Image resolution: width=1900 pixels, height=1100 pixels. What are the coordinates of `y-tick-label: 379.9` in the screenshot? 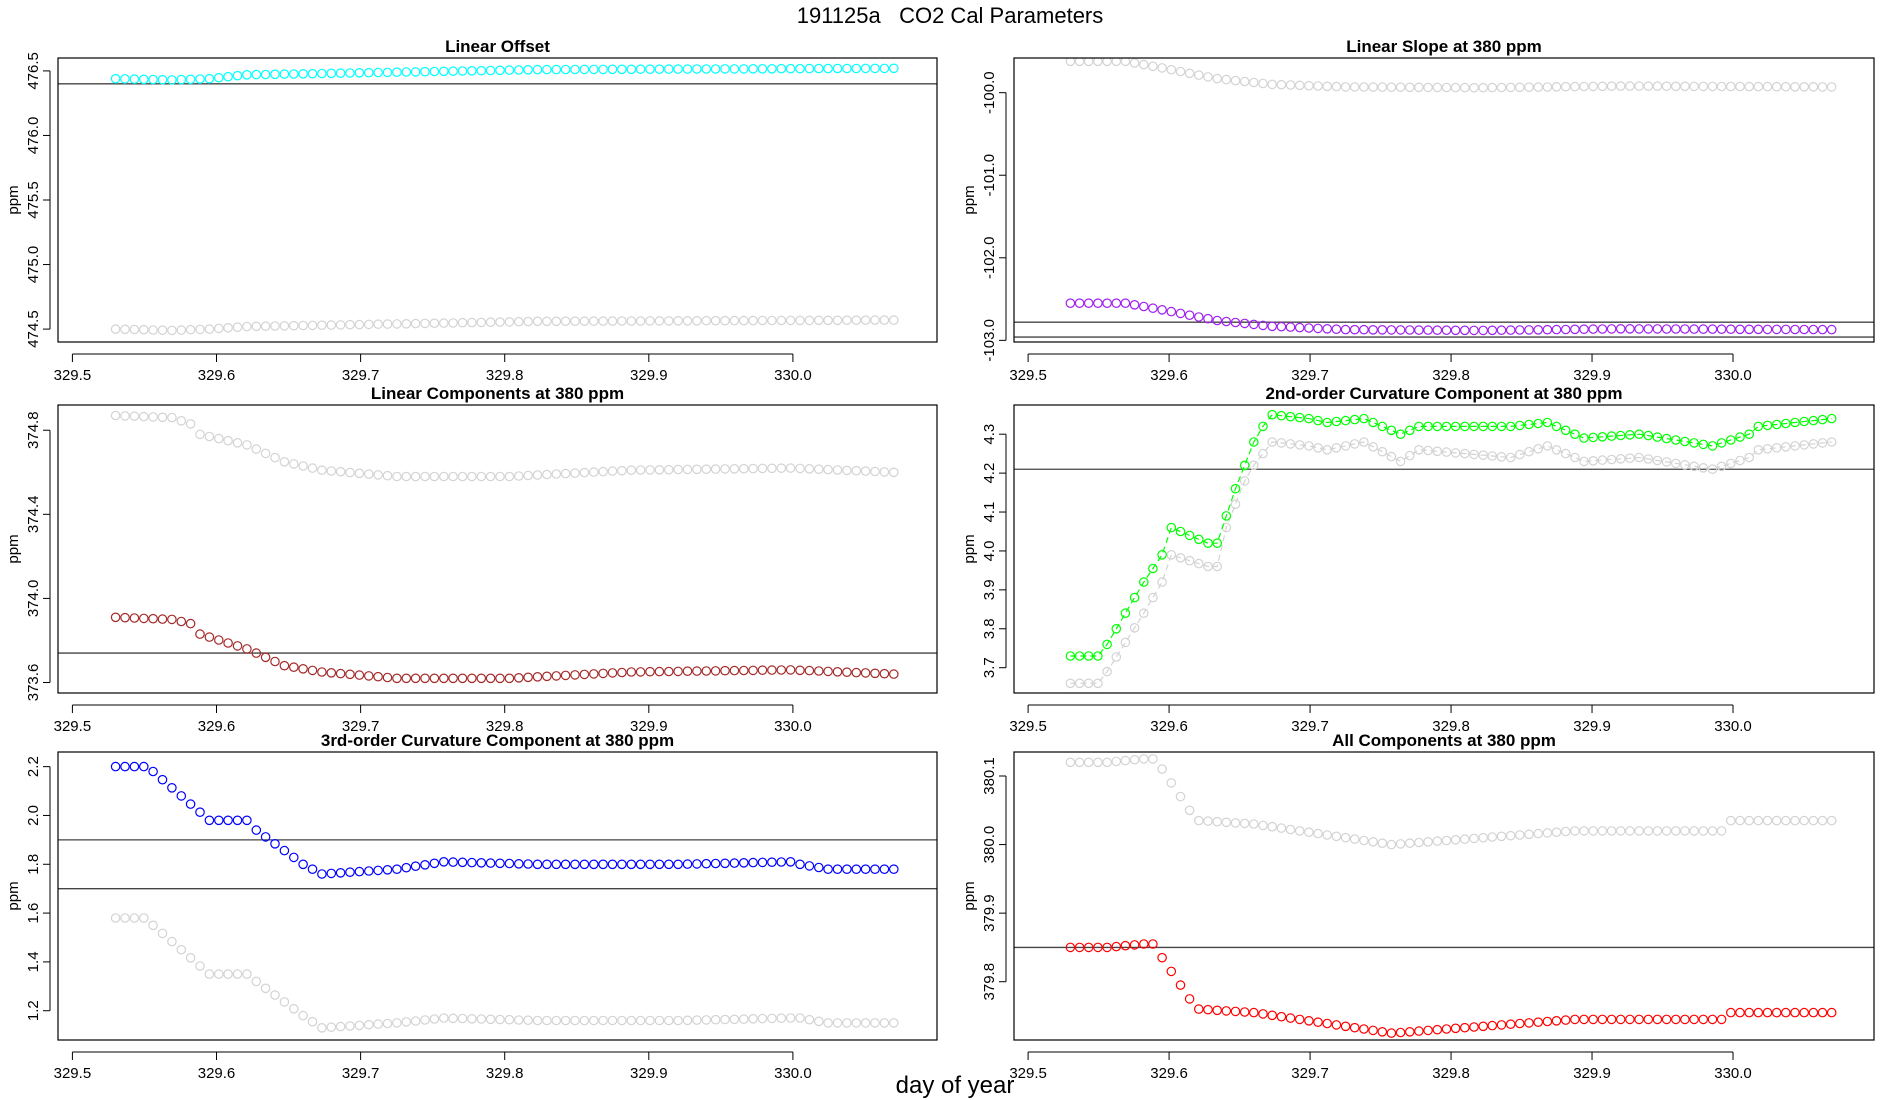 It's located at (989, 913).